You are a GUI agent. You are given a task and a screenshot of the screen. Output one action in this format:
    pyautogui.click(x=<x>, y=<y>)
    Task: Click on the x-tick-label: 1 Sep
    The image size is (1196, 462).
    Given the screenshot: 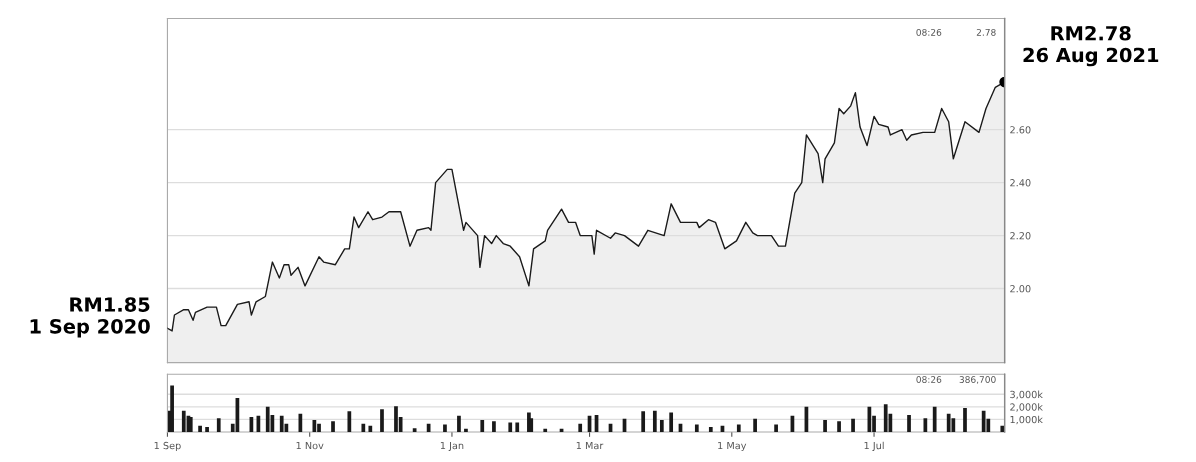 What is the action you would take?
    pyautogui.click(x=167, y=446)
    